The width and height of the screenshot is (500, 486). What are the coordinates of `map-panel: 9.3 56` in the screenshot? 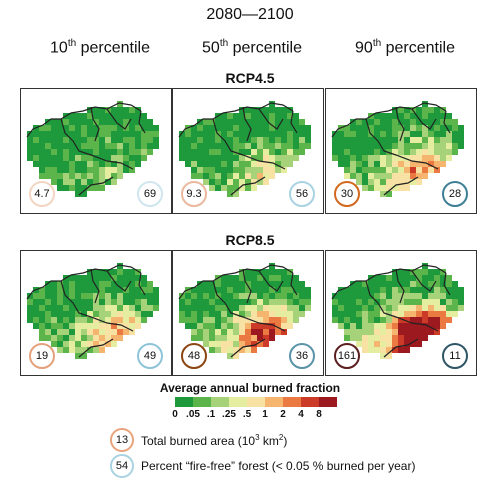 It's located at (248, 151).